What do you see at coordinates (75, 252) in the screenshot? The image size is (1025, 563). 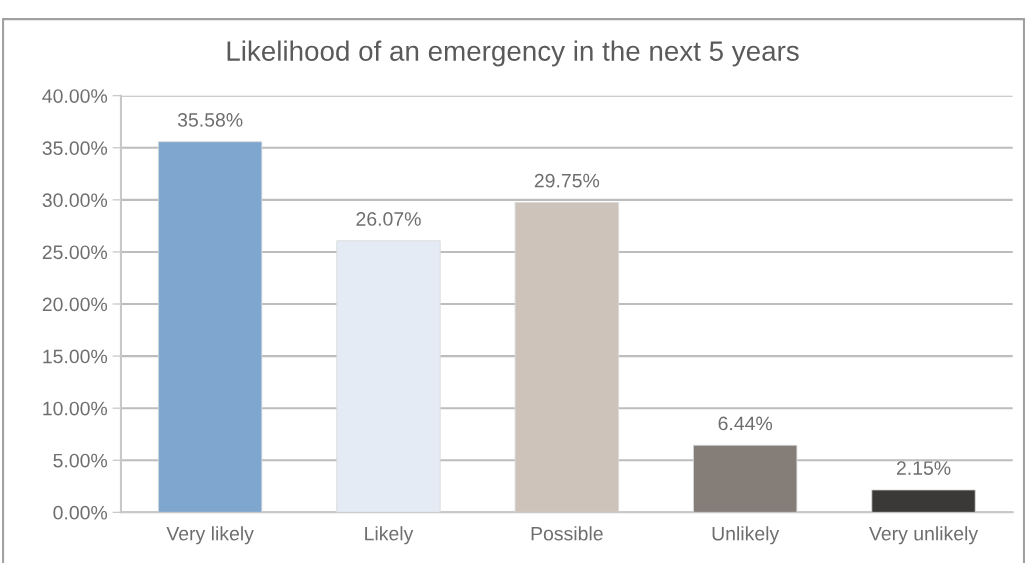 I see `y-tick-label: 25.00%` at bounding box center [75, 252].